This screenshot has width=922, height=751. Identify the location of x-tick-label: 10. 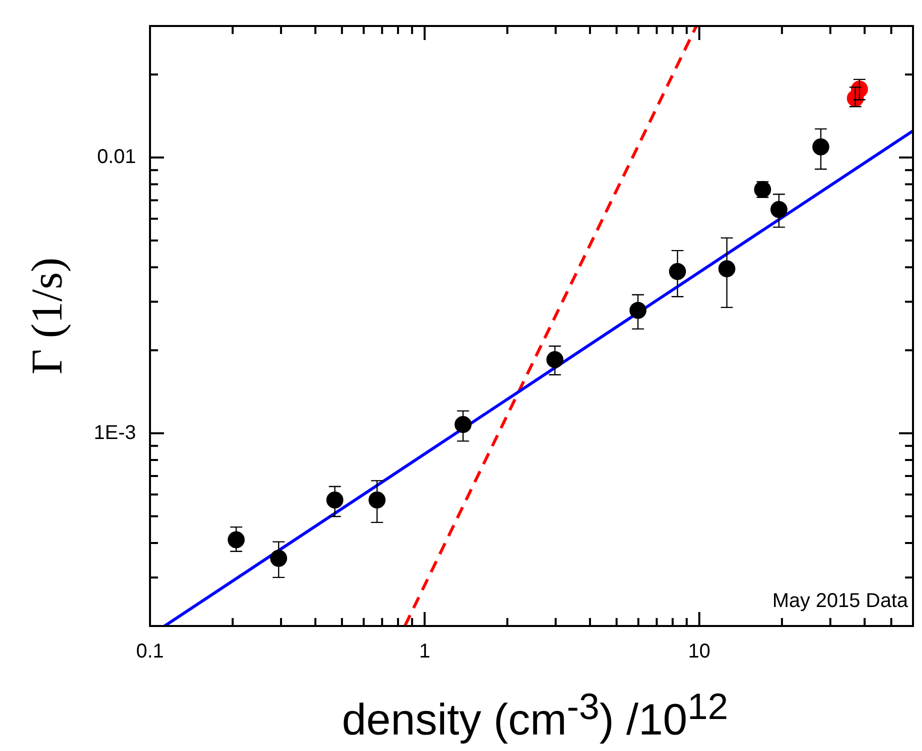
(699, 651).